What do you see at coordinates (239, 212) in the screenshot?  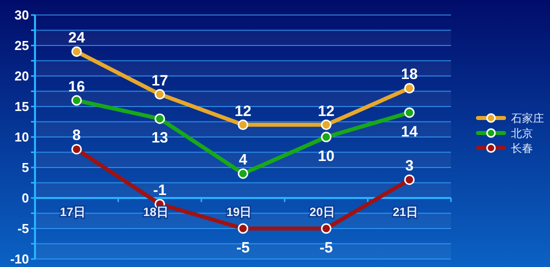 I see `x-tick-label: 19日` at bounding box center [239, 212].